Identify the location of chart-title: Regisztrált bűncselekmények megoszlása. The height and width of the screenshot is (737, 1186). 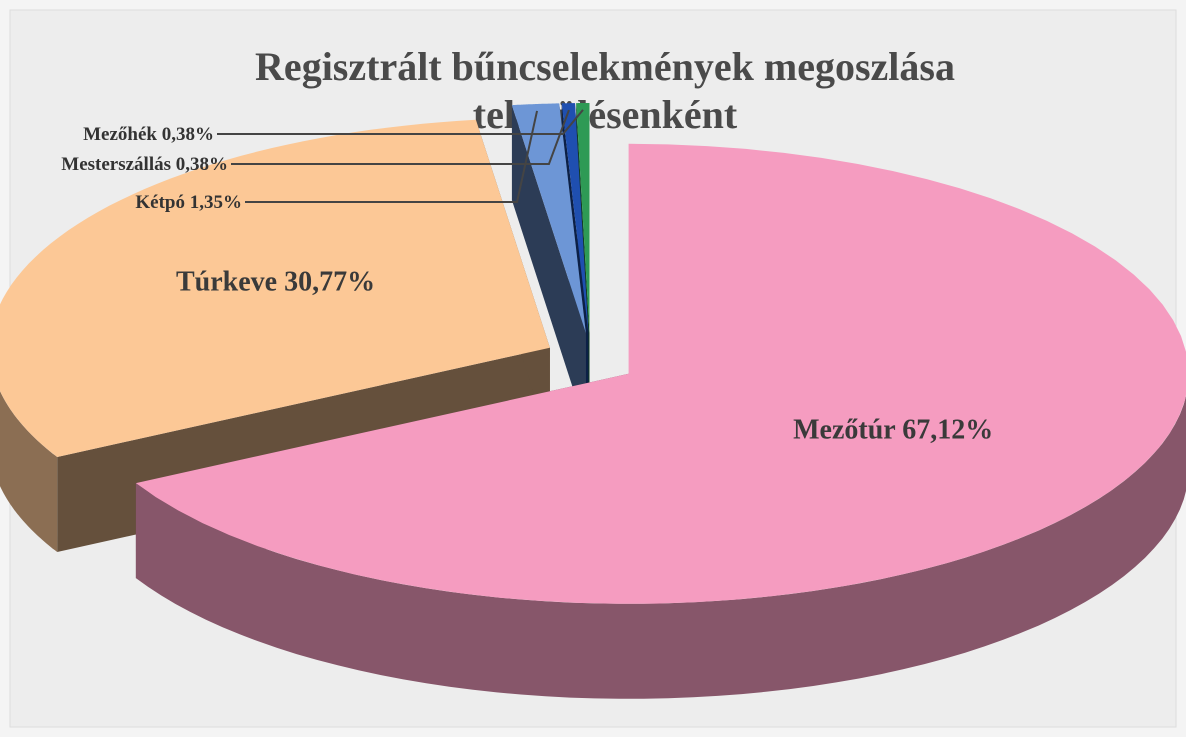
(605, 66).